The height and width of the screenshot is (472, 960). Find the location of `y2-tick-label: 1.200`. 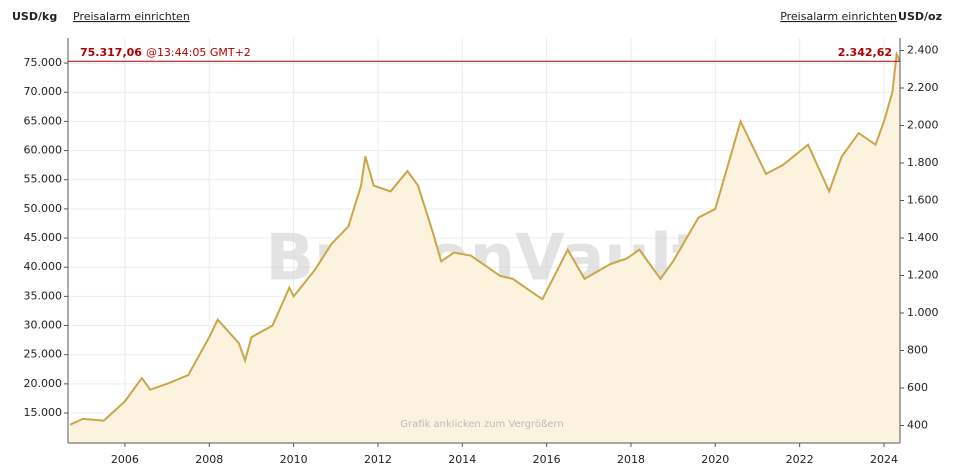

y2-tick-label: 1.200 is located at coordinates (923, 274).